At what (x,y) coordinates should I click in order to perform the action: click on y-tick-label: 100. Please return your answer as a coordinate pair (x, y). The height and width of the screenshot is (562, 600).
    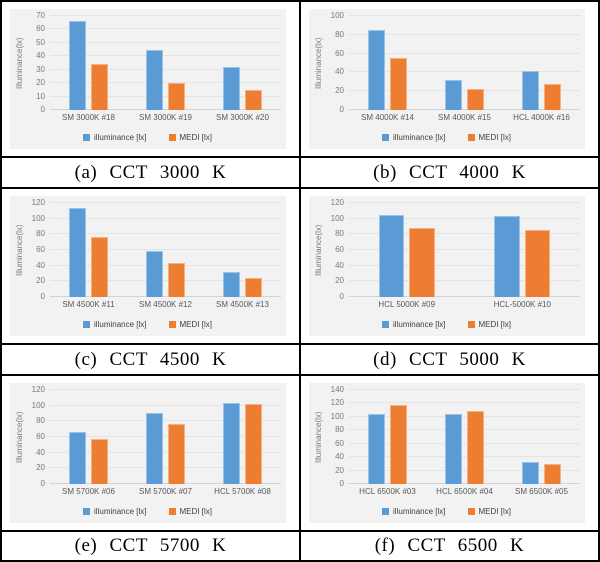
    Looking at the image, I should click on (337, 218).